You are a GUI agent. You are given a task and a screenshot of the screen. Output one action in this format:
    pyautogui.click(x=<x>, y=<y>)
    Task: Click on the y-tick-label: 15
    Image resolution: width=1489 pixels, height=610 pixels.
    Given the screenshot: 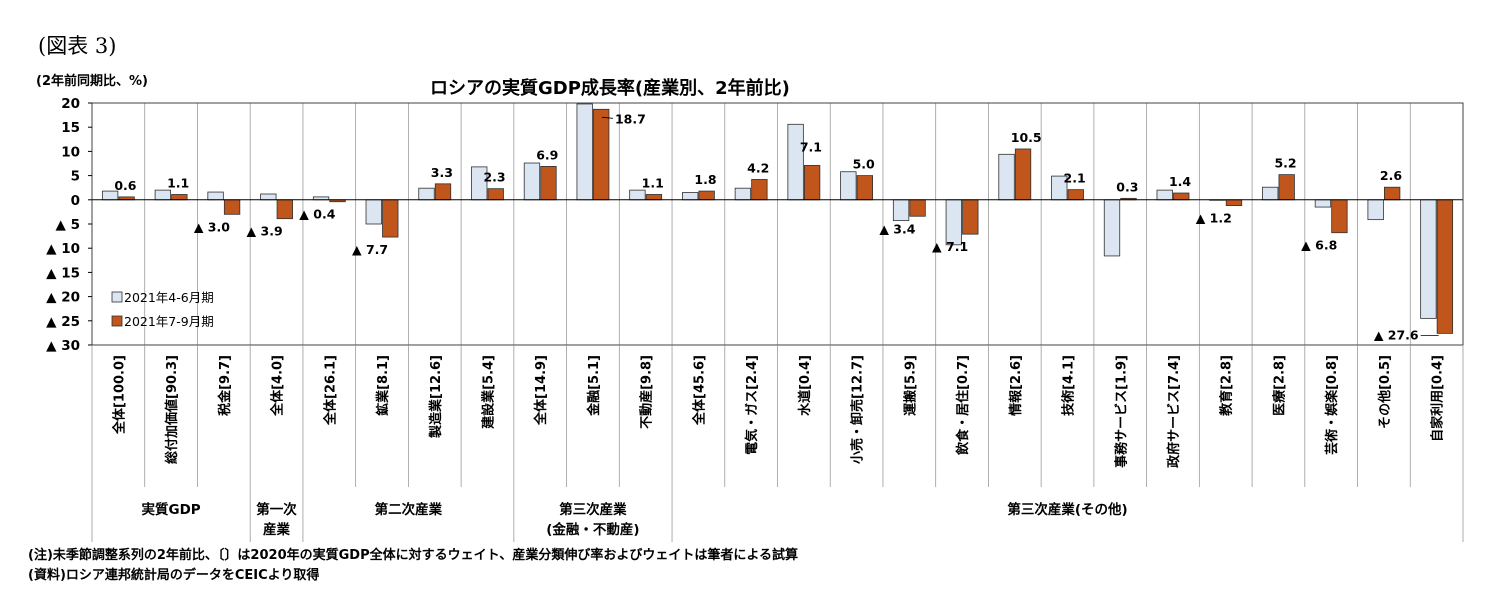 What is the action you would take?
    pyautogui.click(x=70, y=128)
    